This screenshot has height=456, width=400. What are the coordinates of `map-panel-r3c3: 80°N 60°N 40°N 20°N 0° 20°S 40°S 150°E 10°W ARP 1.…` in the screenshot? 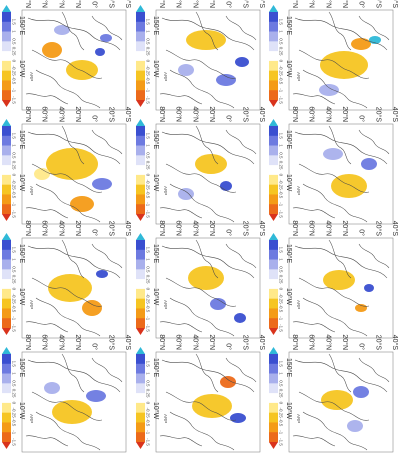 It's located at (201, 393).